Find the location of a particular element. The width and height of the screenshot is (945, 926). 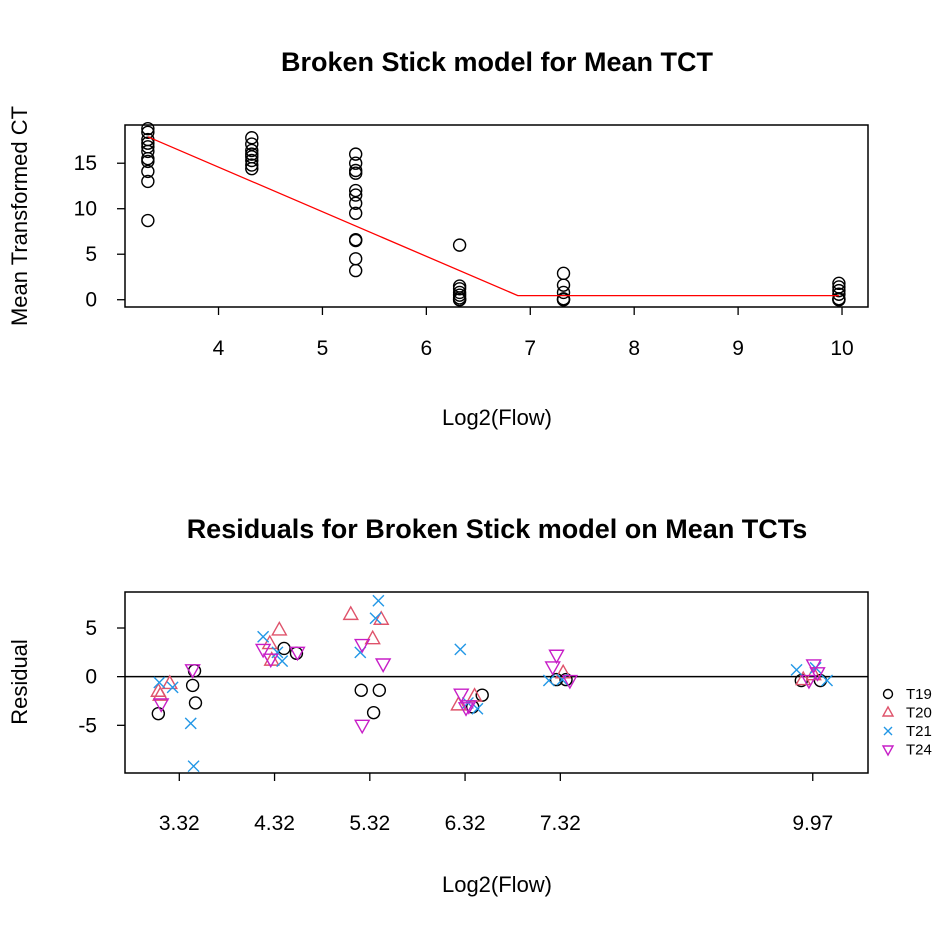

x-tick-label: 9 is located at coordinates (738, 348).